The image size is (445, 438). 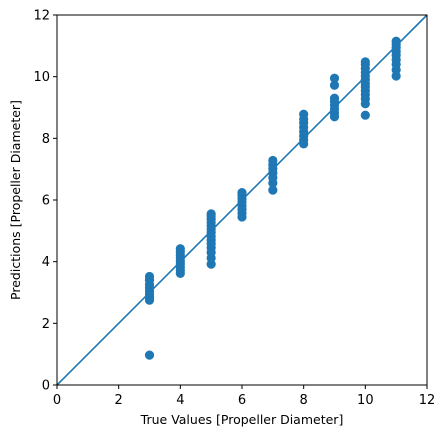 I want to click on x-tick-label: 0, so click(x=57, y=400).